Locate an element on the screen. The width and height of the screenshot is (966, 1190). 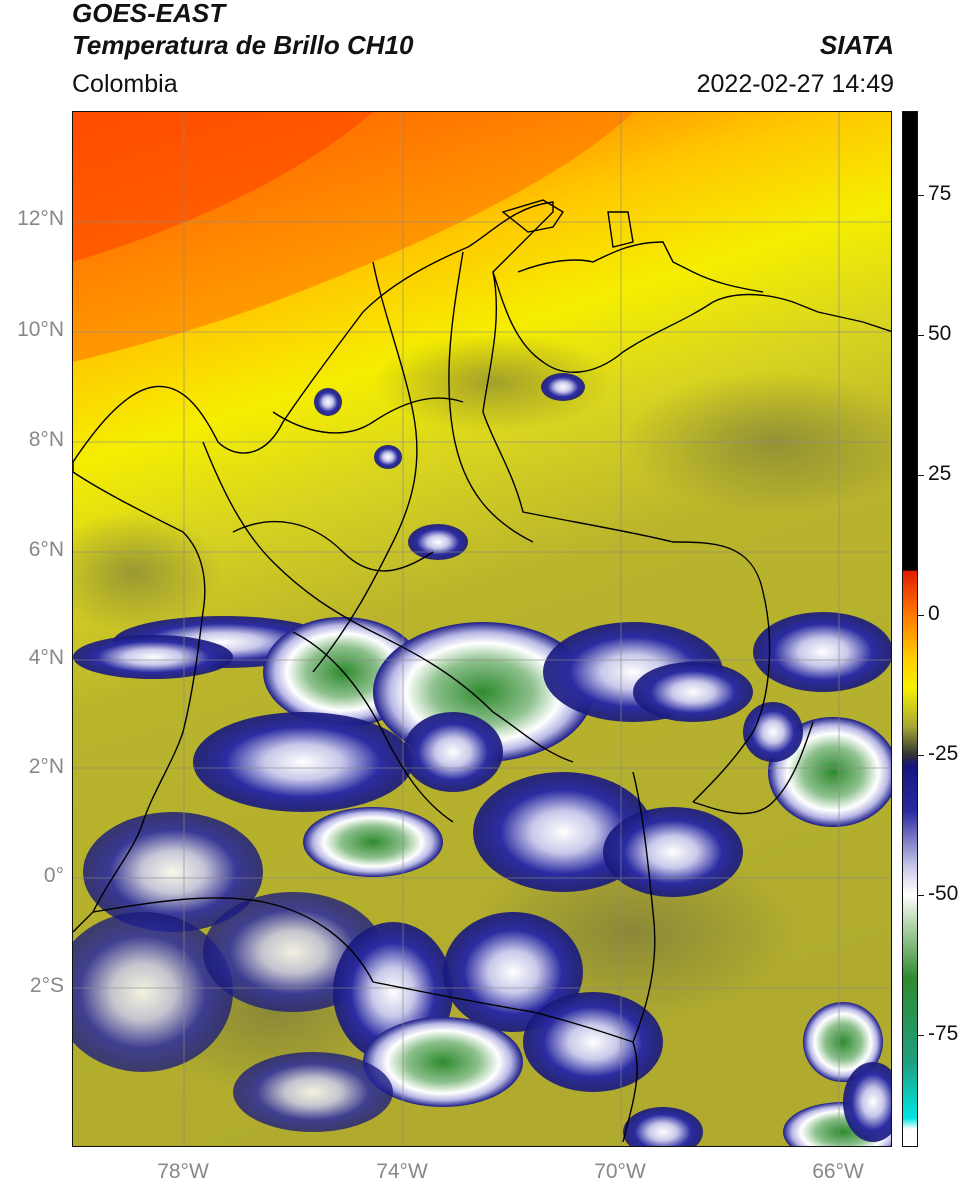
colorbar-tick-label: -50 is located at coordinates (943, 893).